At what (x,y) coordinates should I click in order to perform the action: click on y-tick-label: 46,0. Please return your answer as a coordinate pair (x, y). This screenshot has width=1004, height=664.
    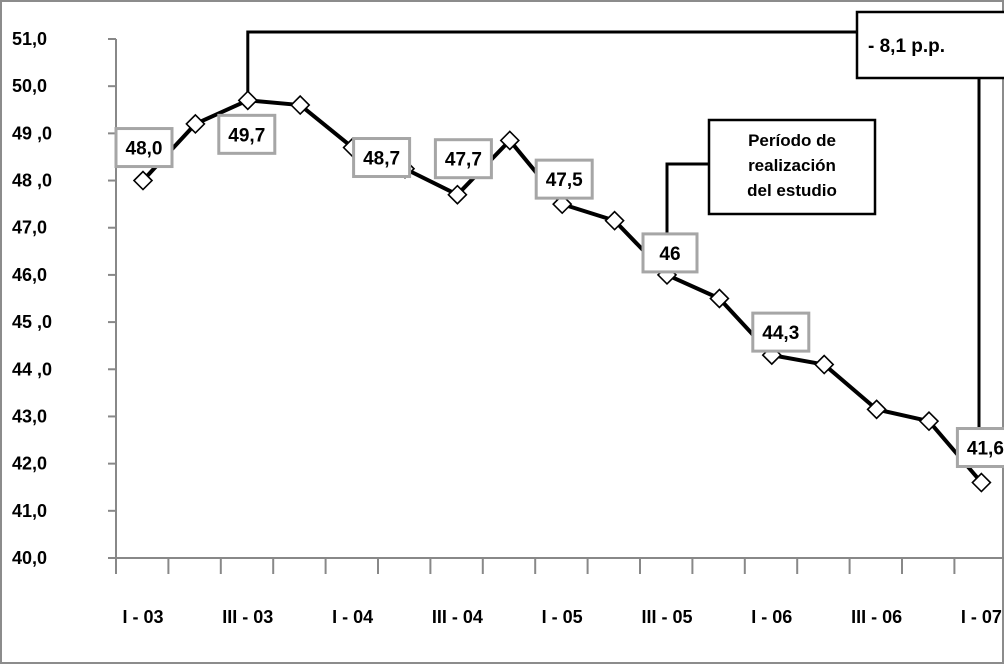
    Looking at the image, I should click on (29, 275).